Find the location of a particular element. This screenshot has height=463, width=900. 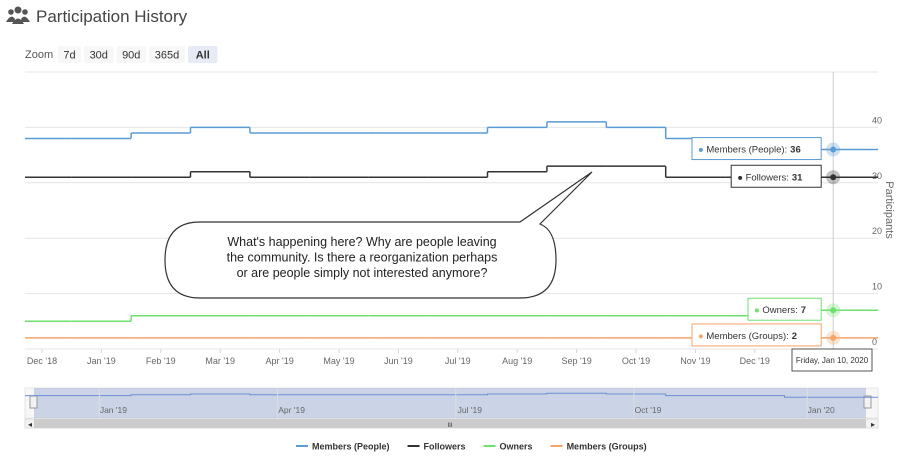

navigator-label: Apr '19 is located at coordinates (291, 410).